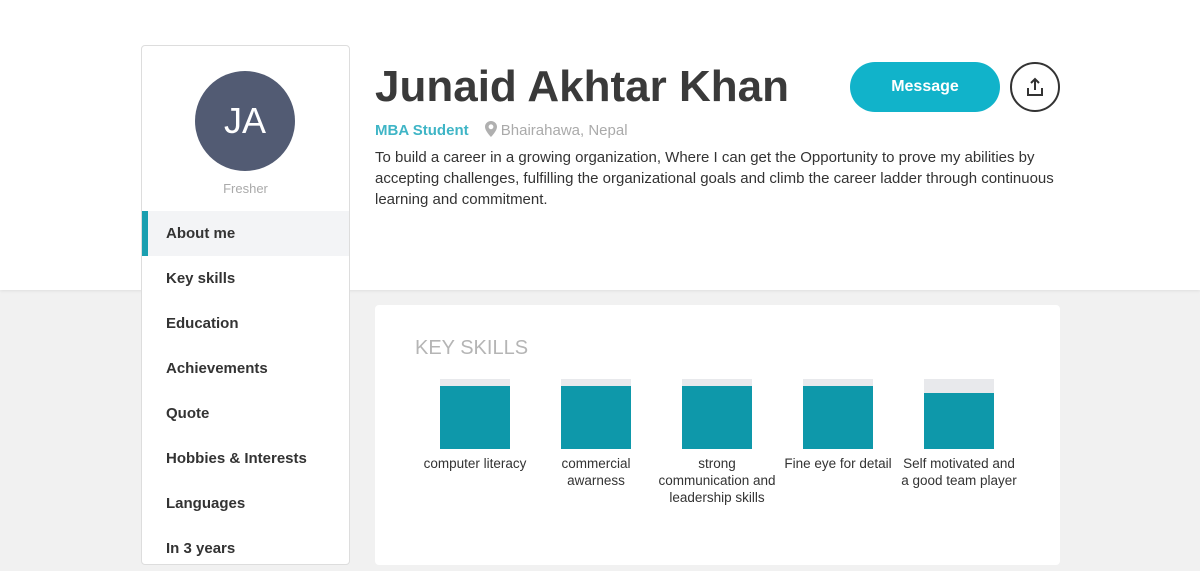 Image resolution: width=1200 pixels, height=571 pixels. What do you see at coordinates (201, 278) in the screenshot?
I see `sidebar-item-key-skills: Key skills` at bounding box center [201, 278].